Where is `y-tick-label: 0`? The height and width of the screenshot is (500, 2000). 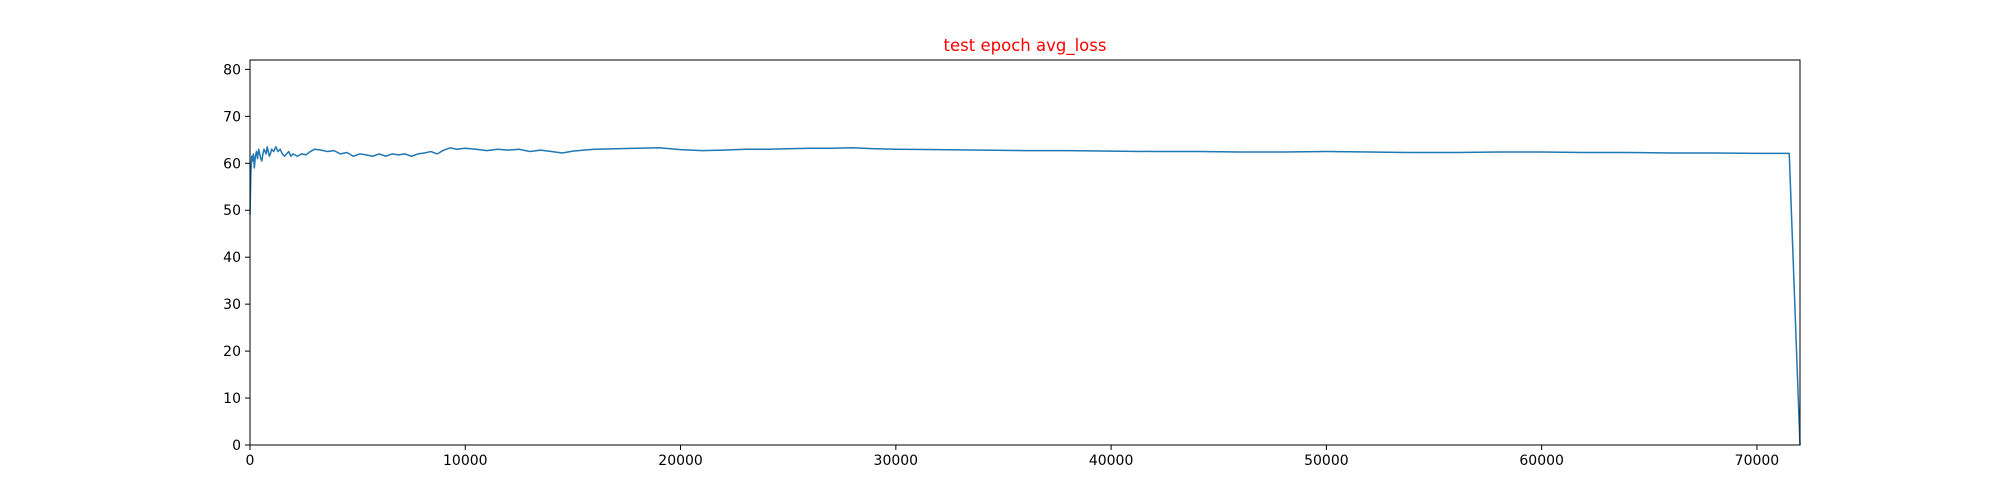 y-tick-label: 0 is located at coordinates (236, 446).